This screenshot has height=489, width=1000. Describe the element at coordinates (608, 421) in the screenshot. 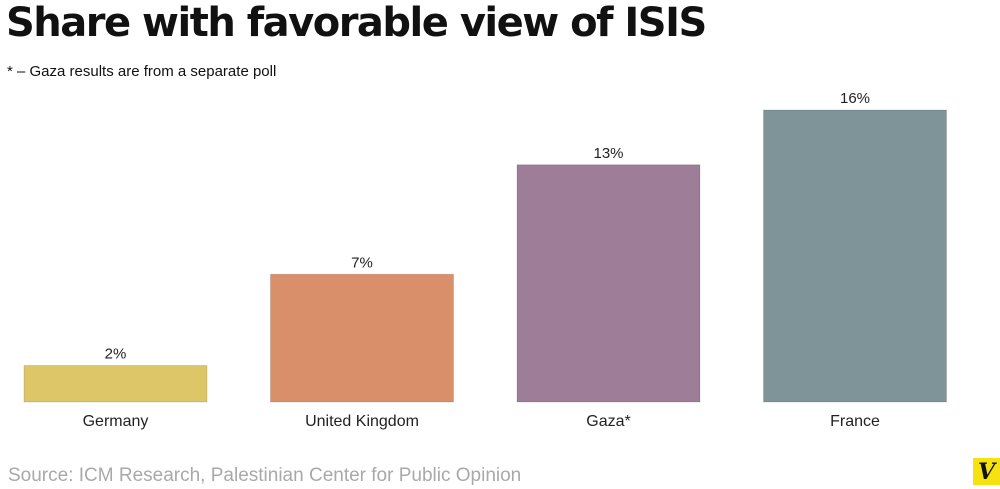

I see `category-label-gaza: Gaza*` at that location.